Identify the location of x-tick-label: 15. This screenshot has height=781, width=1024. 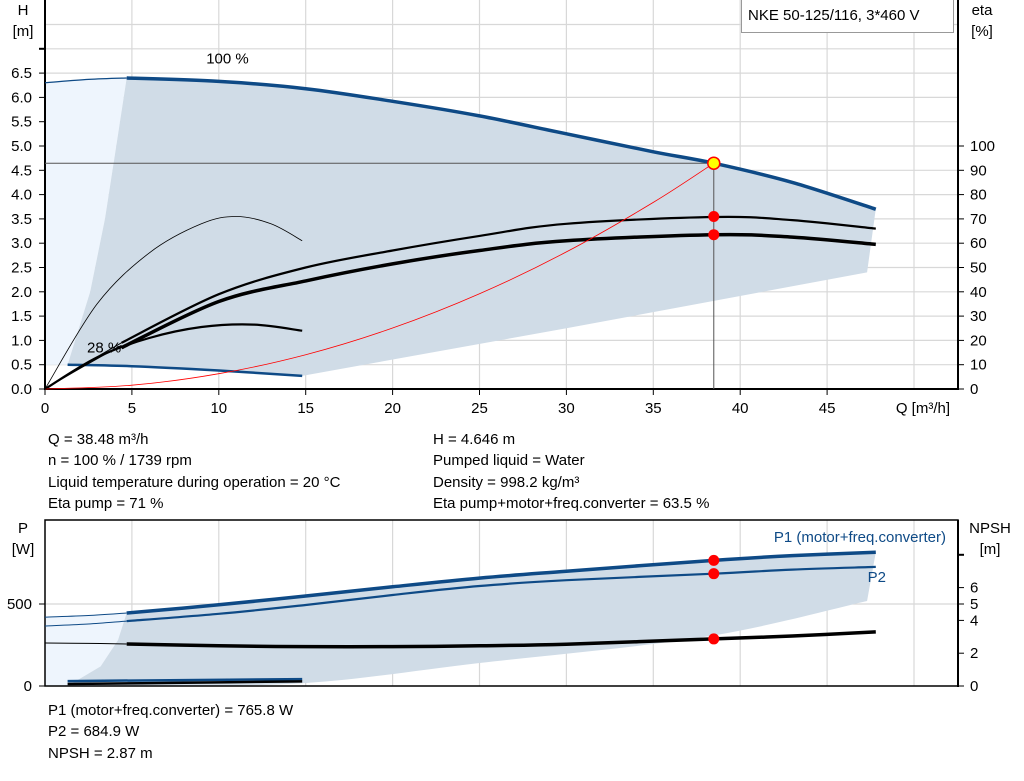
(305, 408).